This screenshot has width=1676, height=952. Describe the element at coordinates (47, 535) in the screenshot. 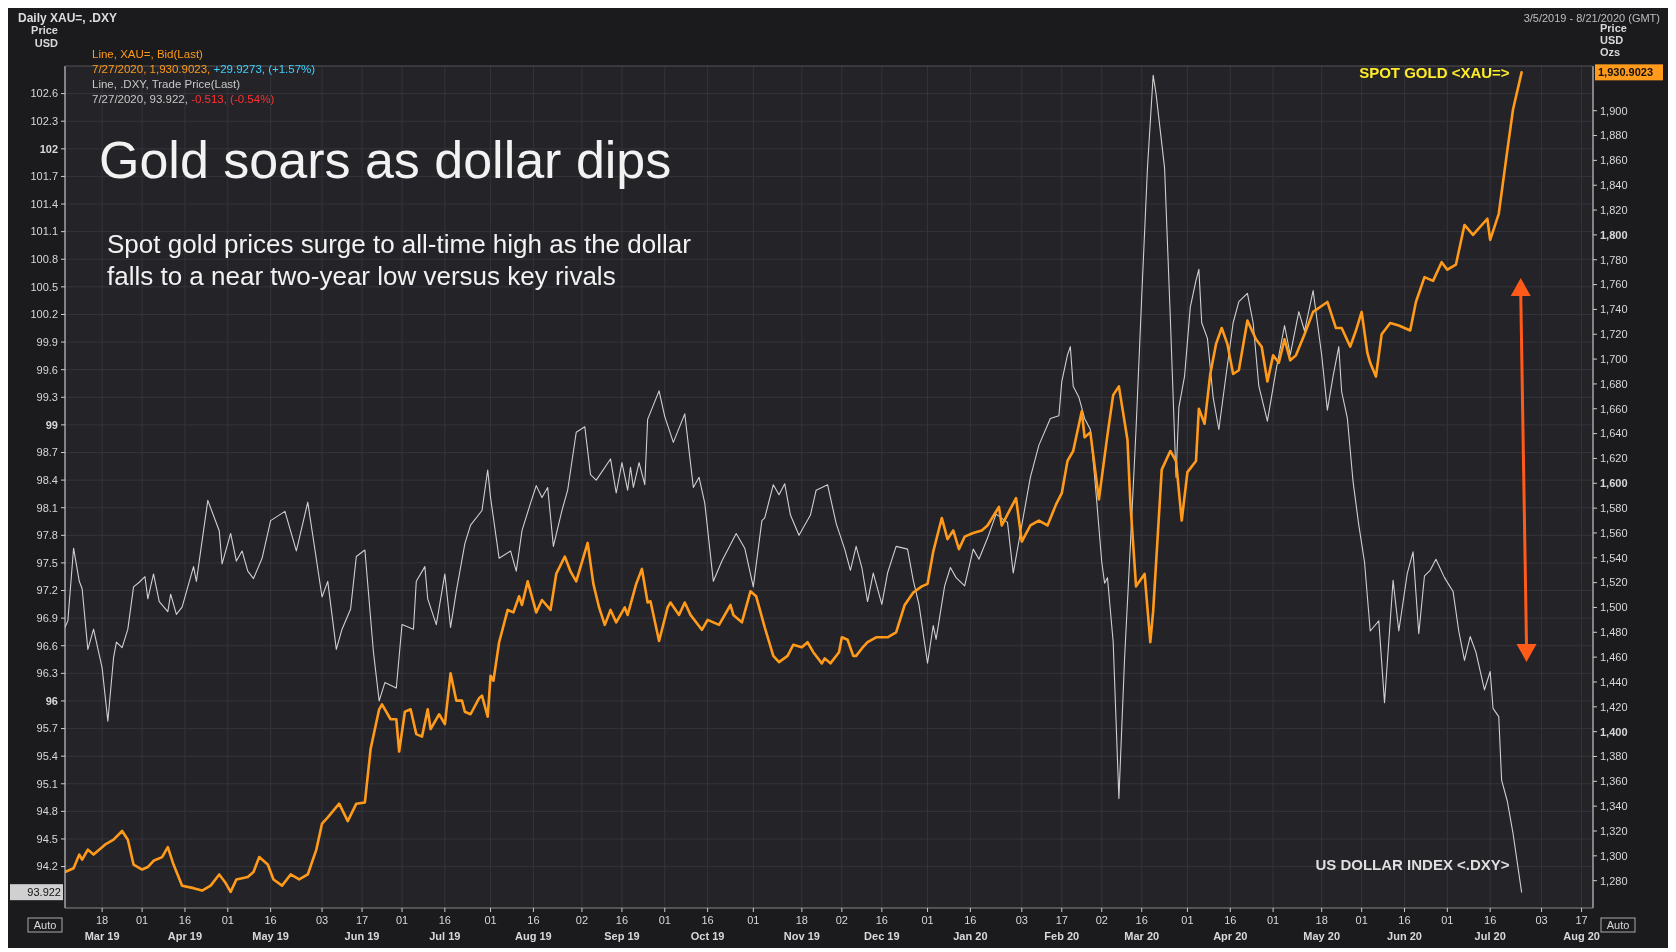

I see `y-tick-label: 97.8` at that location.